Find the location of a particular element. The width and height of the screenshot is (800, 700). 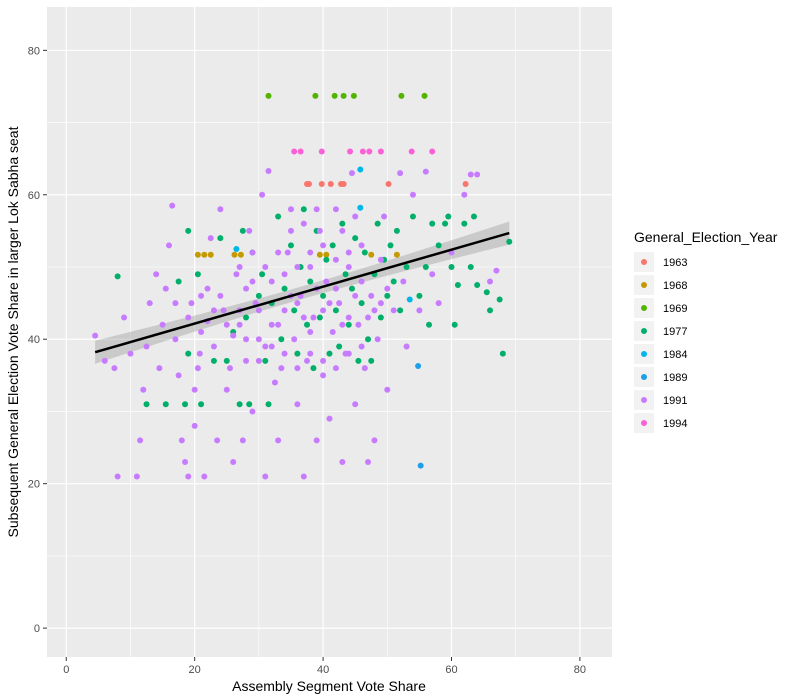

legend-key-1969 is located at coordinates (644, 308).